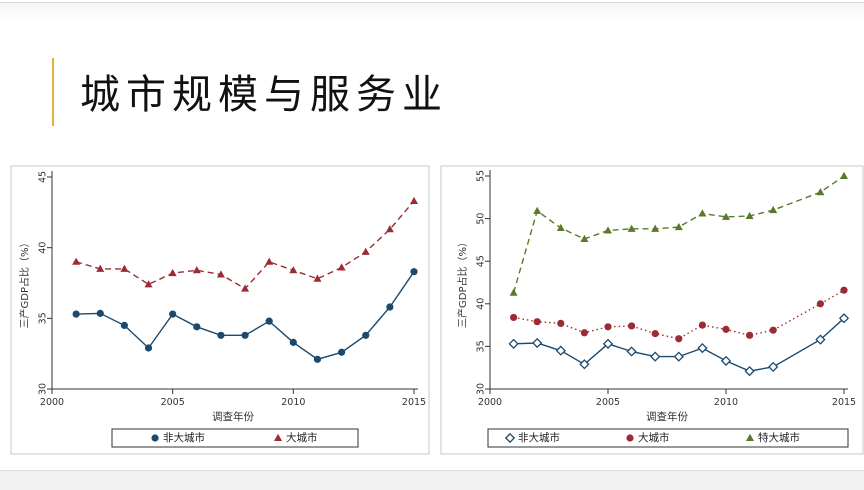 The width and height of the screenshot is (864, 490). Describe the element at coordinates (173, 402) in the screenshot. I see `x-tick-label: 2005` at that location.